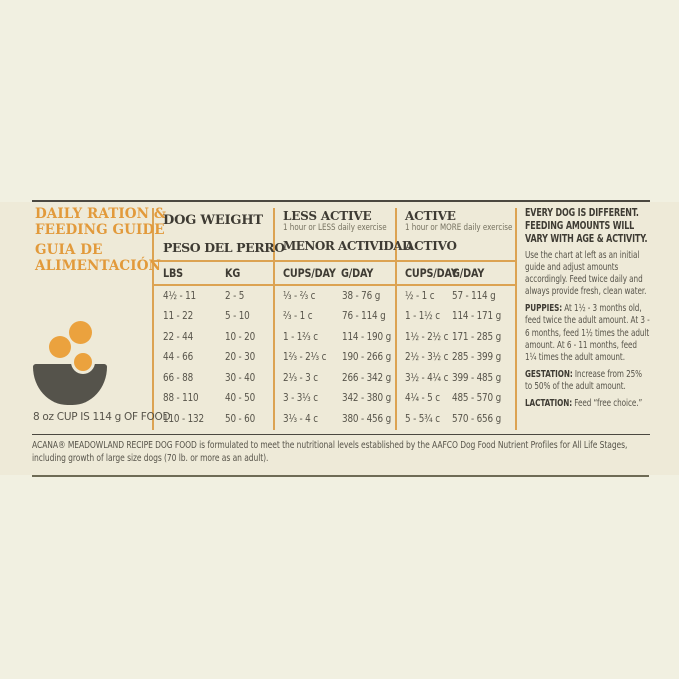 The image size is (679, 679). I want to click on lactation-label: LACTATION:, so click(549, 404).